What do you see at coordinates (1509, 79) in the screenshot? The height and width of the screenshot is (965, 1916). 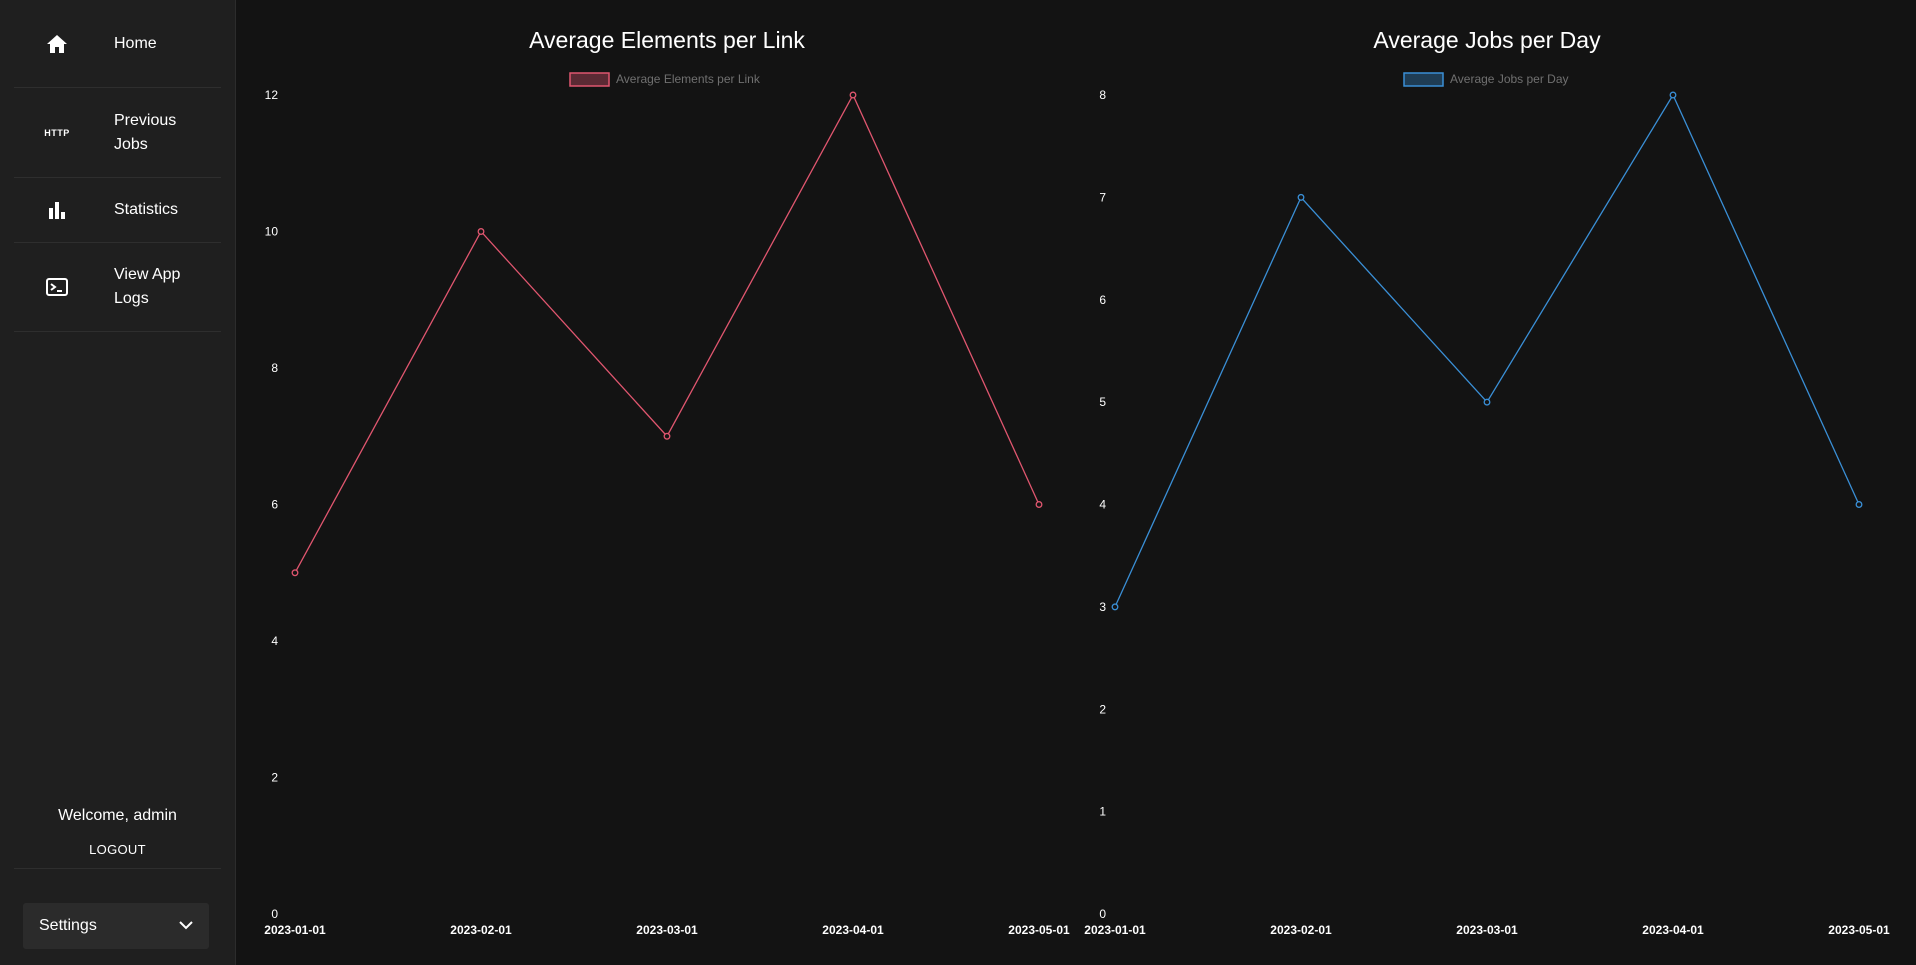 I see `legend-label: Average Jobs per Day` at bounding box center [1509, 79].